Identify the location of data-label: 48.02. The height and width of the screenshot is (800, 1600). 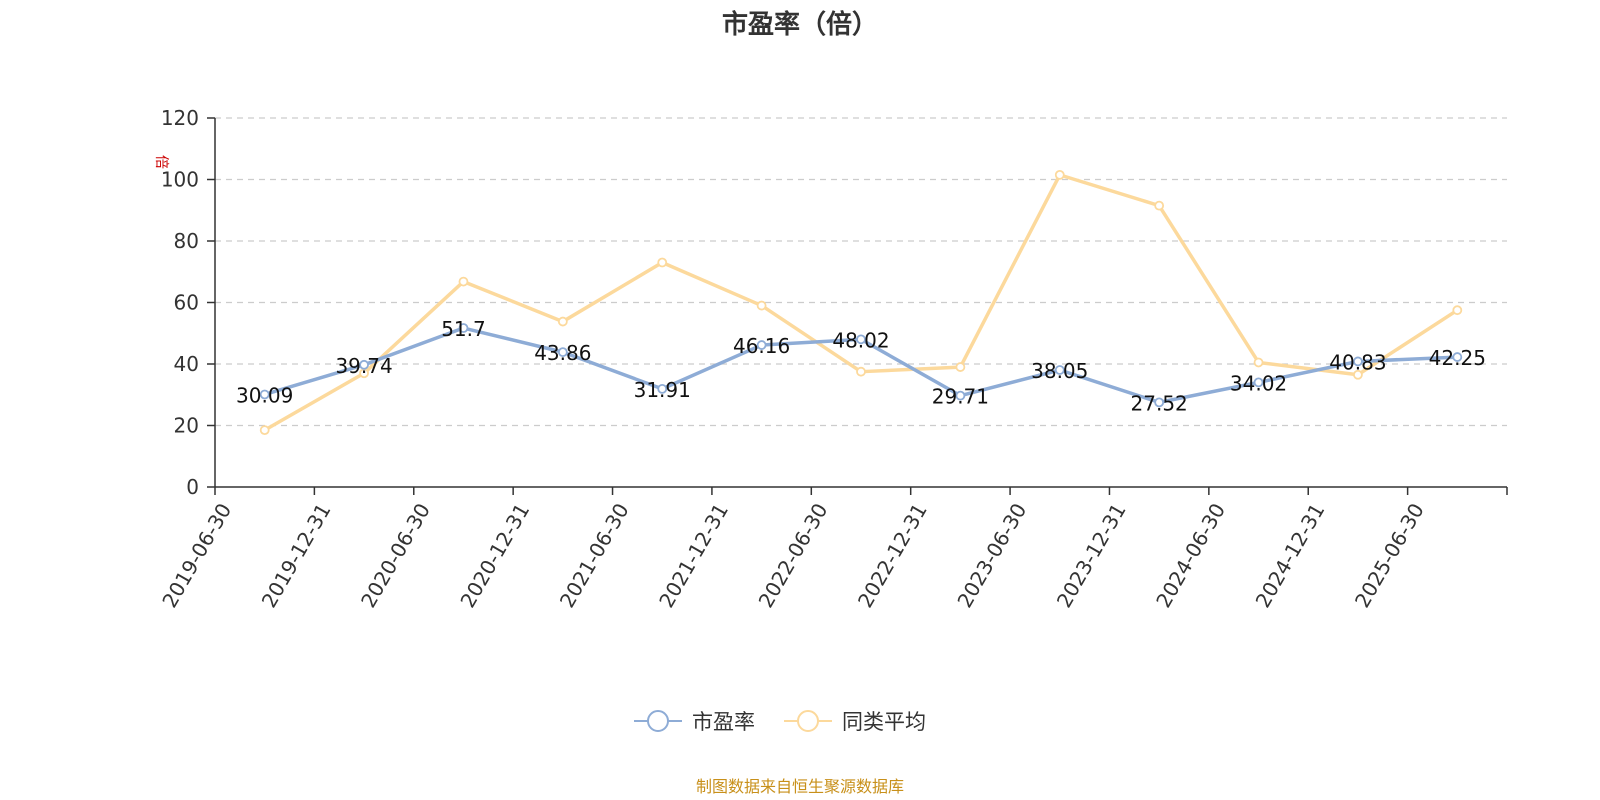
(860, 340).